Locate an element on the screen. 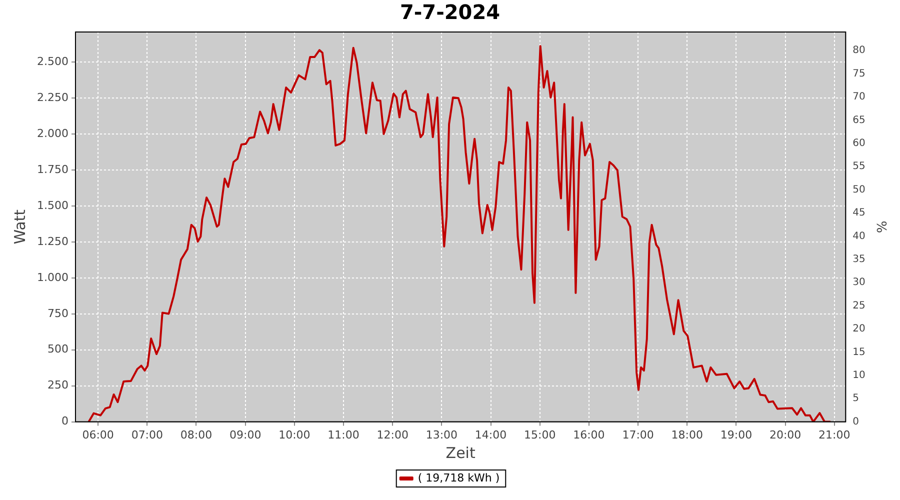 The height and width of the screenshot is (500, 900). x-tick-label: 09:00 is located at coordinates (245, 435).